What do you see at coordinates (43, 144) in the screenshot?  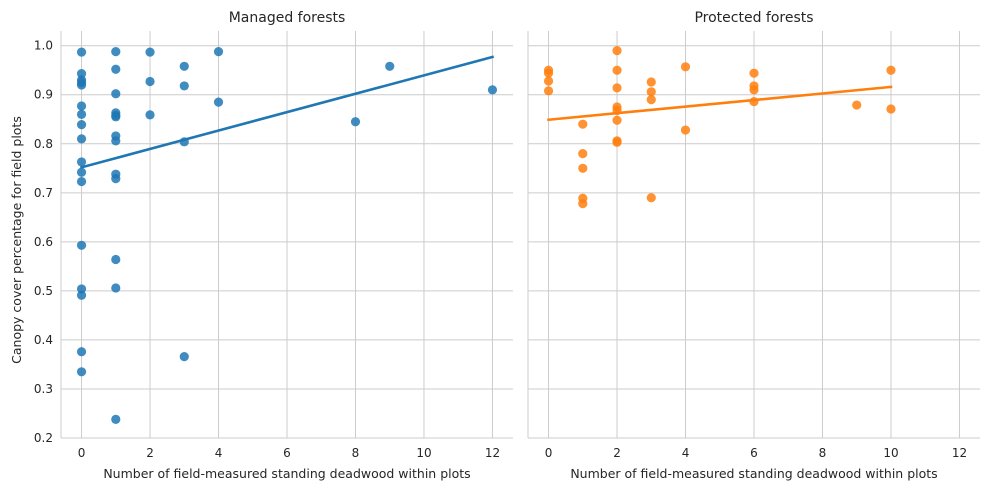 I see `y-tick-label: 0.8` at bounding box center [43, 144].